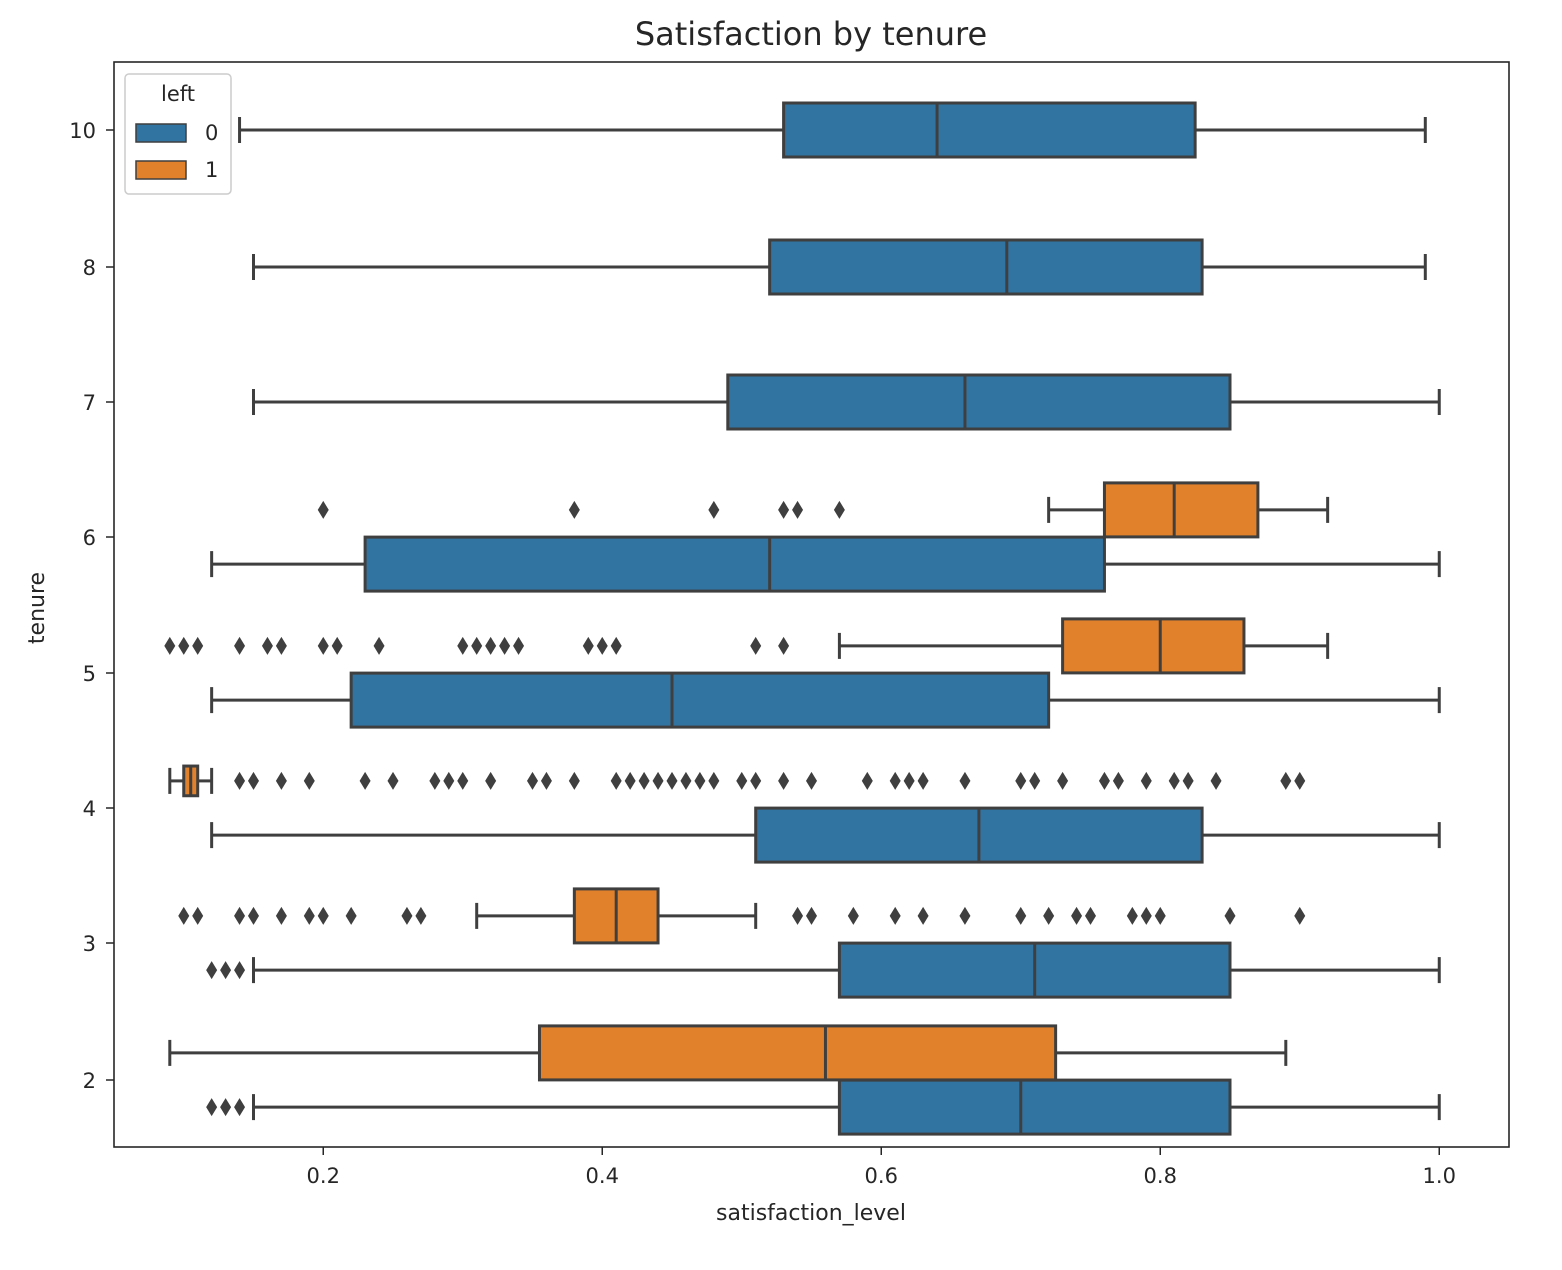 The width and height of the screenshot is (1562, 1270). I want to click on y-tick-label: 7, so click(89, 403).